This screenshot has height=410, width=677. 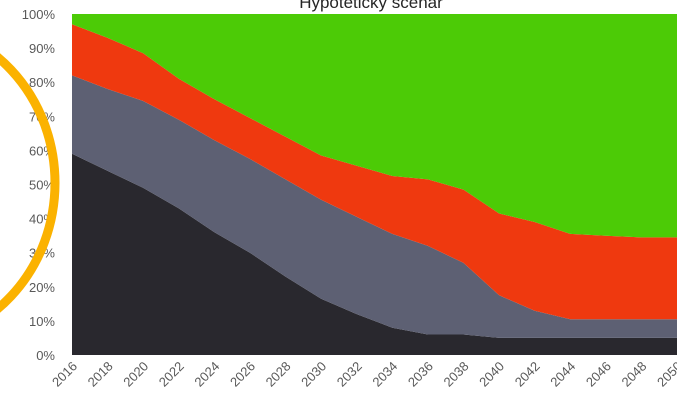 What do you see at coordinates (349, 374) in the screenshot?
I see `x-tick-label: 2032` at bounding box center [349, 374].